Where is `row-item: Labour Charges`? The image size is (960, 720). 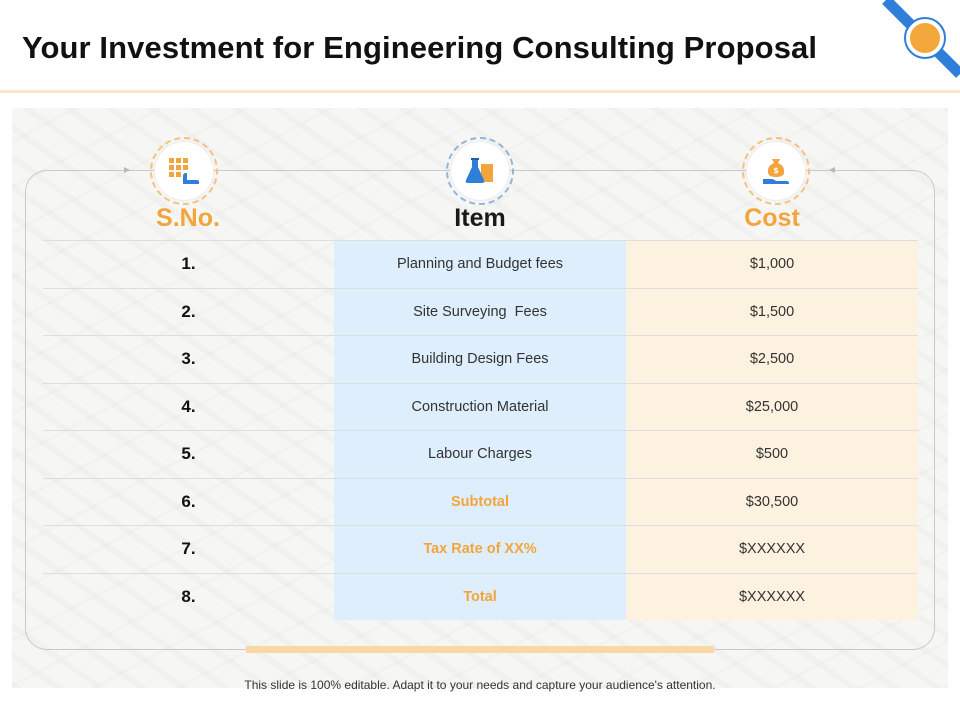
row-item: Labour Charges is located at coordinates (480, 454).